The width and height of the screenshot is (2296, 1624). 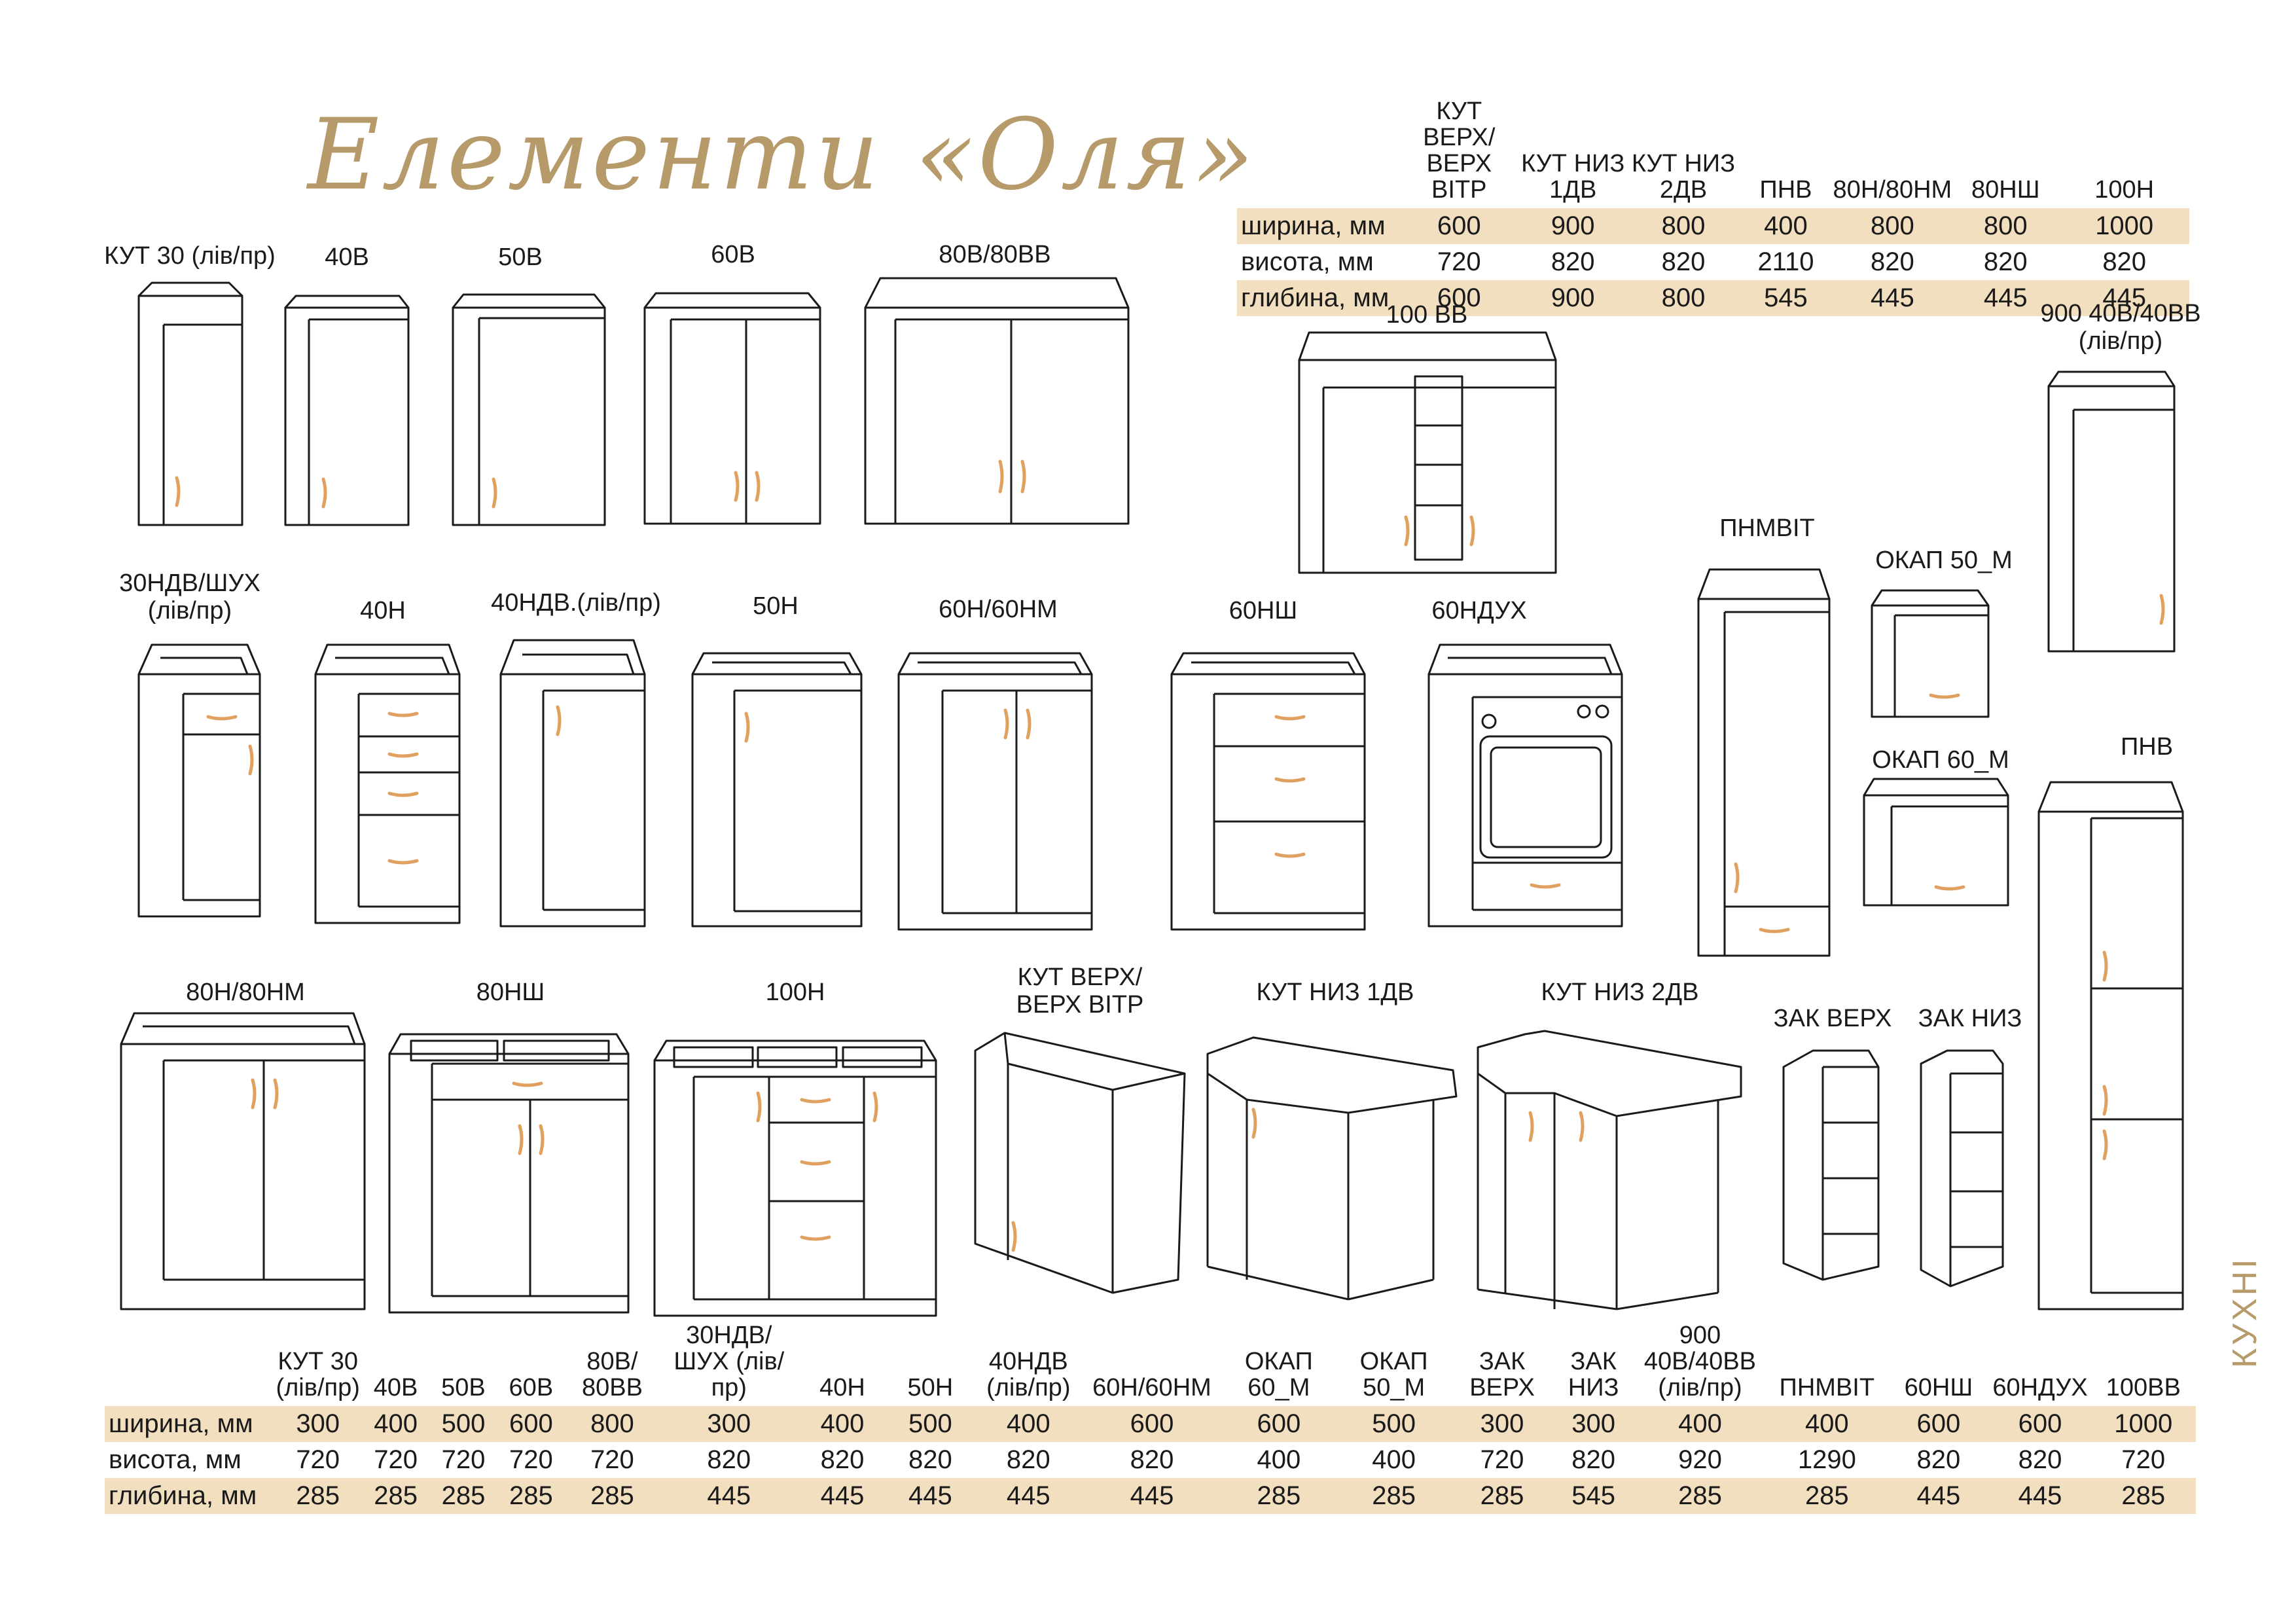 I want to click on item-label-30ndv: 30НДВ/ШУХ (лів/пр), so click(x=189, y=596).